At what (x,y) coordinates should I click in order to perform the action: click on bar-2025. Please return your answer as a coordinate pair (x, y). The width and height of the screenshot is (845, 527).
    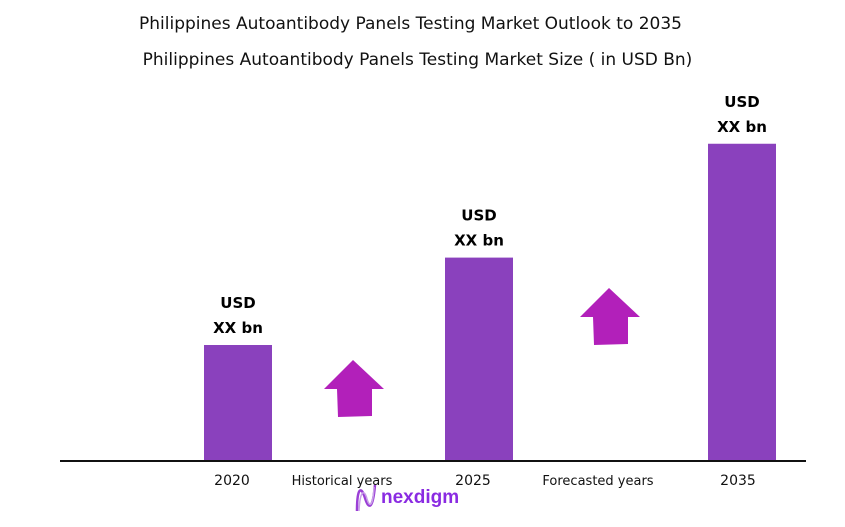
    Looking at the image, I should click on (479, 358).